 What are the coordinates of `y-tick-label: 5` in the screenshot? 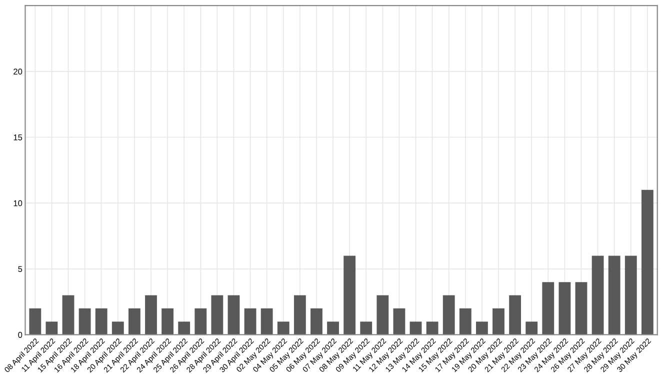 It's located at (20, 269).